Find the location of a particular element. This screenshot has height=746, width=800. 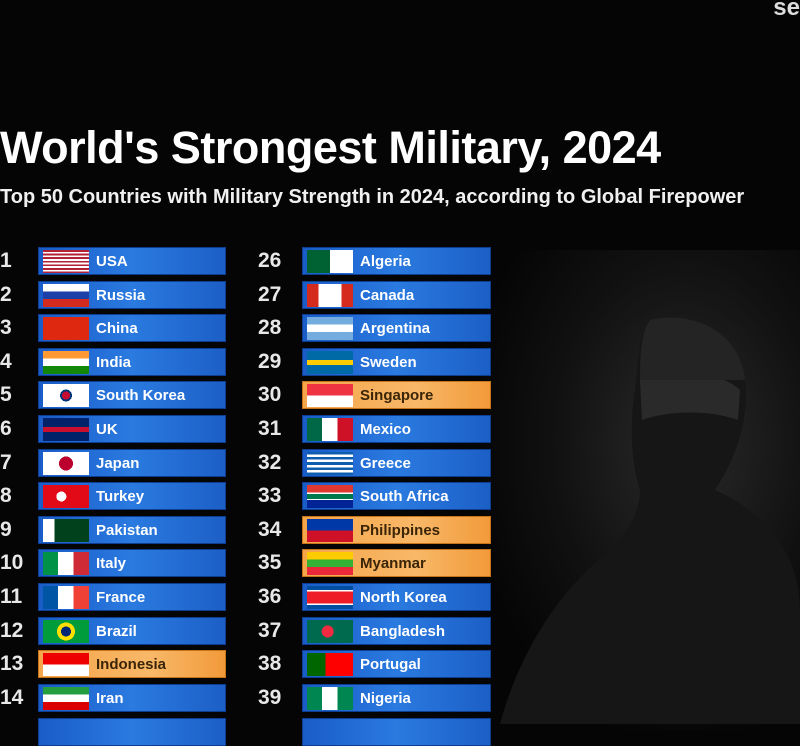

rank-number: 28 is located at coordinates (270, 328).